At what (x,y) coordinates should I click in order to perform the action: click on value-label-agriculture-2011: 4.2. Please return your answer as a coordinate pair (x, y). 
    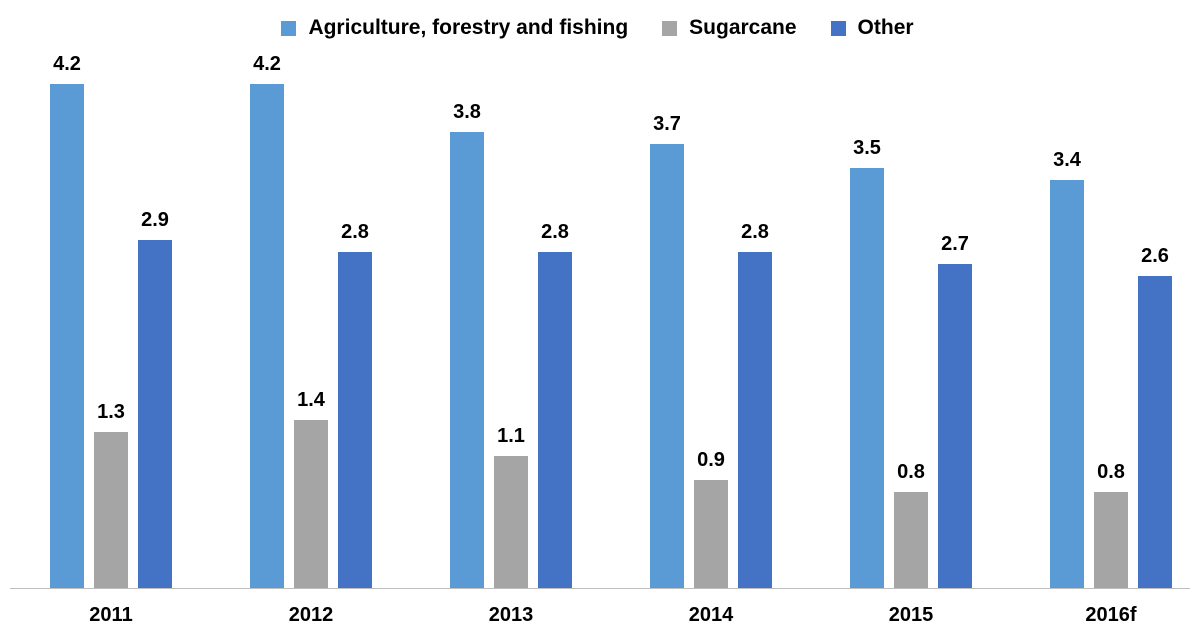
    Looking at the image, I should click on (67, 64).